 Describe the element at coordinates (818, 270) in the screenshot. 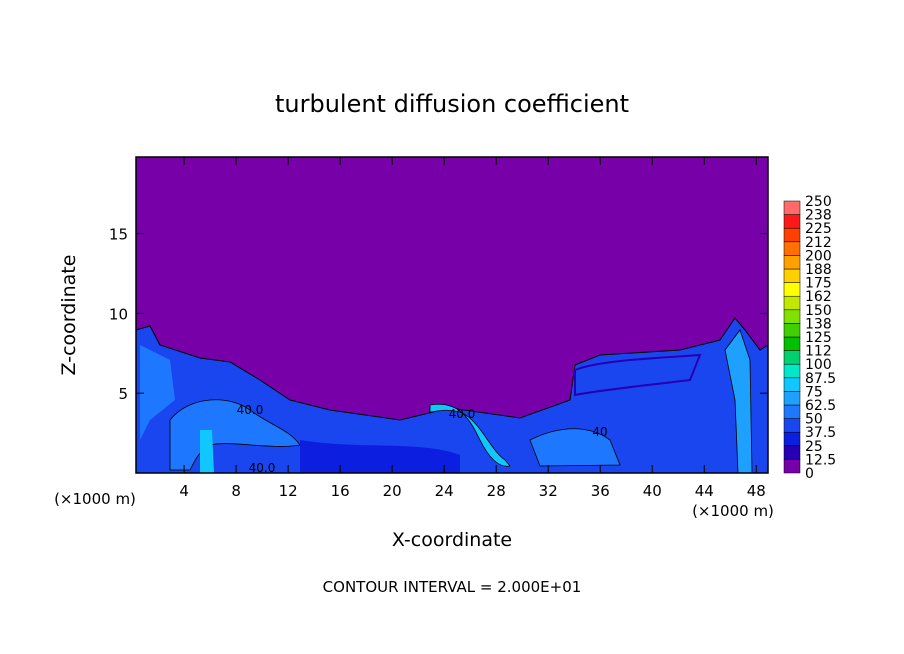

I see `colorbar-label: 188` at that location.